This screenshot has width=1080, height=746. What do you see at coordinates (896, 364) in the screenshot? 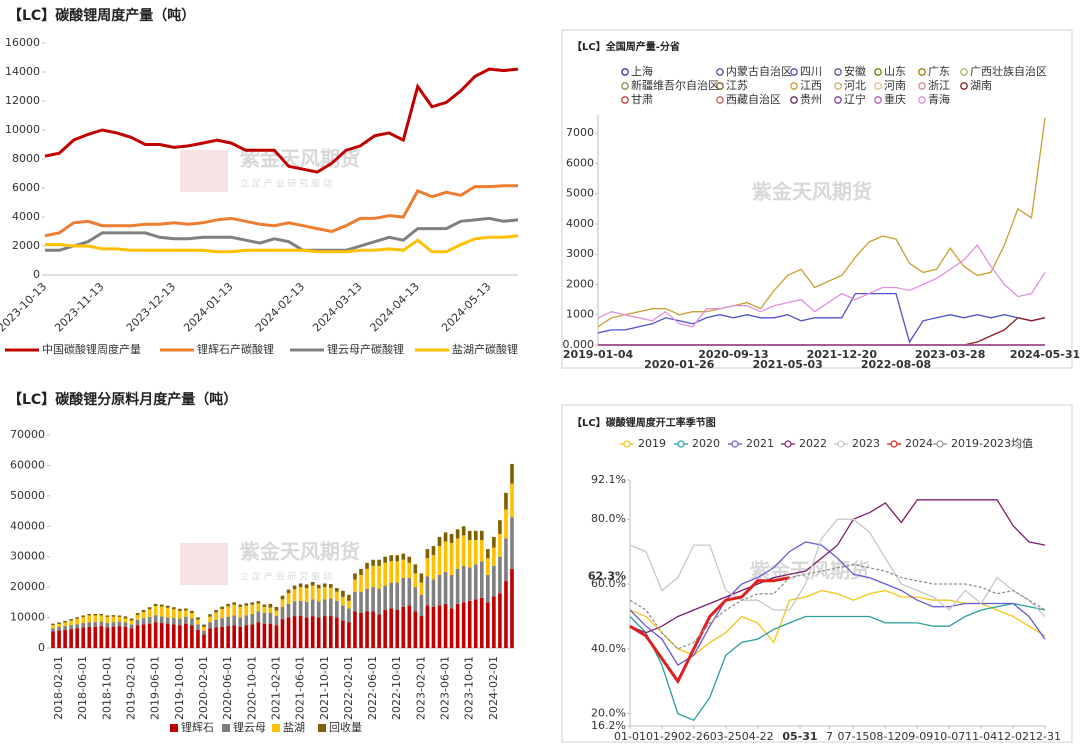
I see `x-tick-label: 2022-08-08` at bounding box center [896, 364].